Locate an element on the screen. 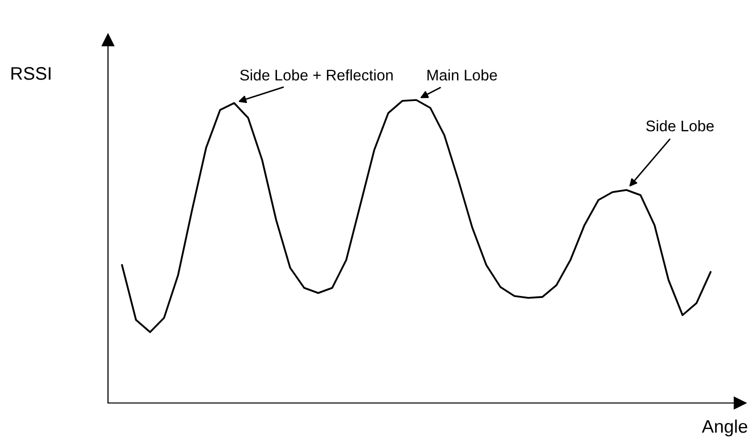 The height and width of the screenshot is (446, 756). annotation: Side Lobe is located at coordinates (680, 126).